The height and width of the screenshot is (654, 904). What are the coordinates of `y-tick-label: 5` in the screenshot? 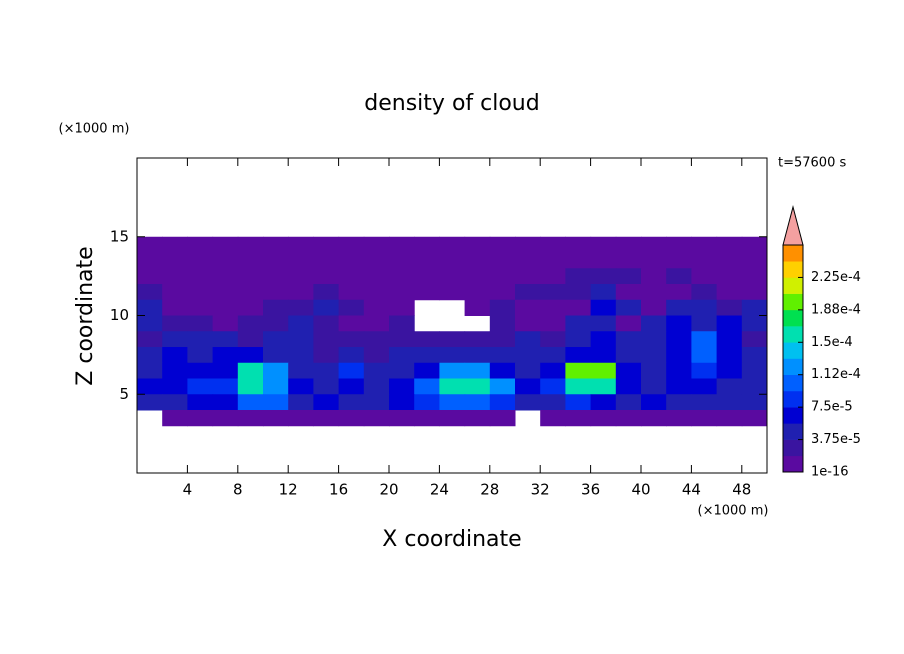 It's located at (124, 394).